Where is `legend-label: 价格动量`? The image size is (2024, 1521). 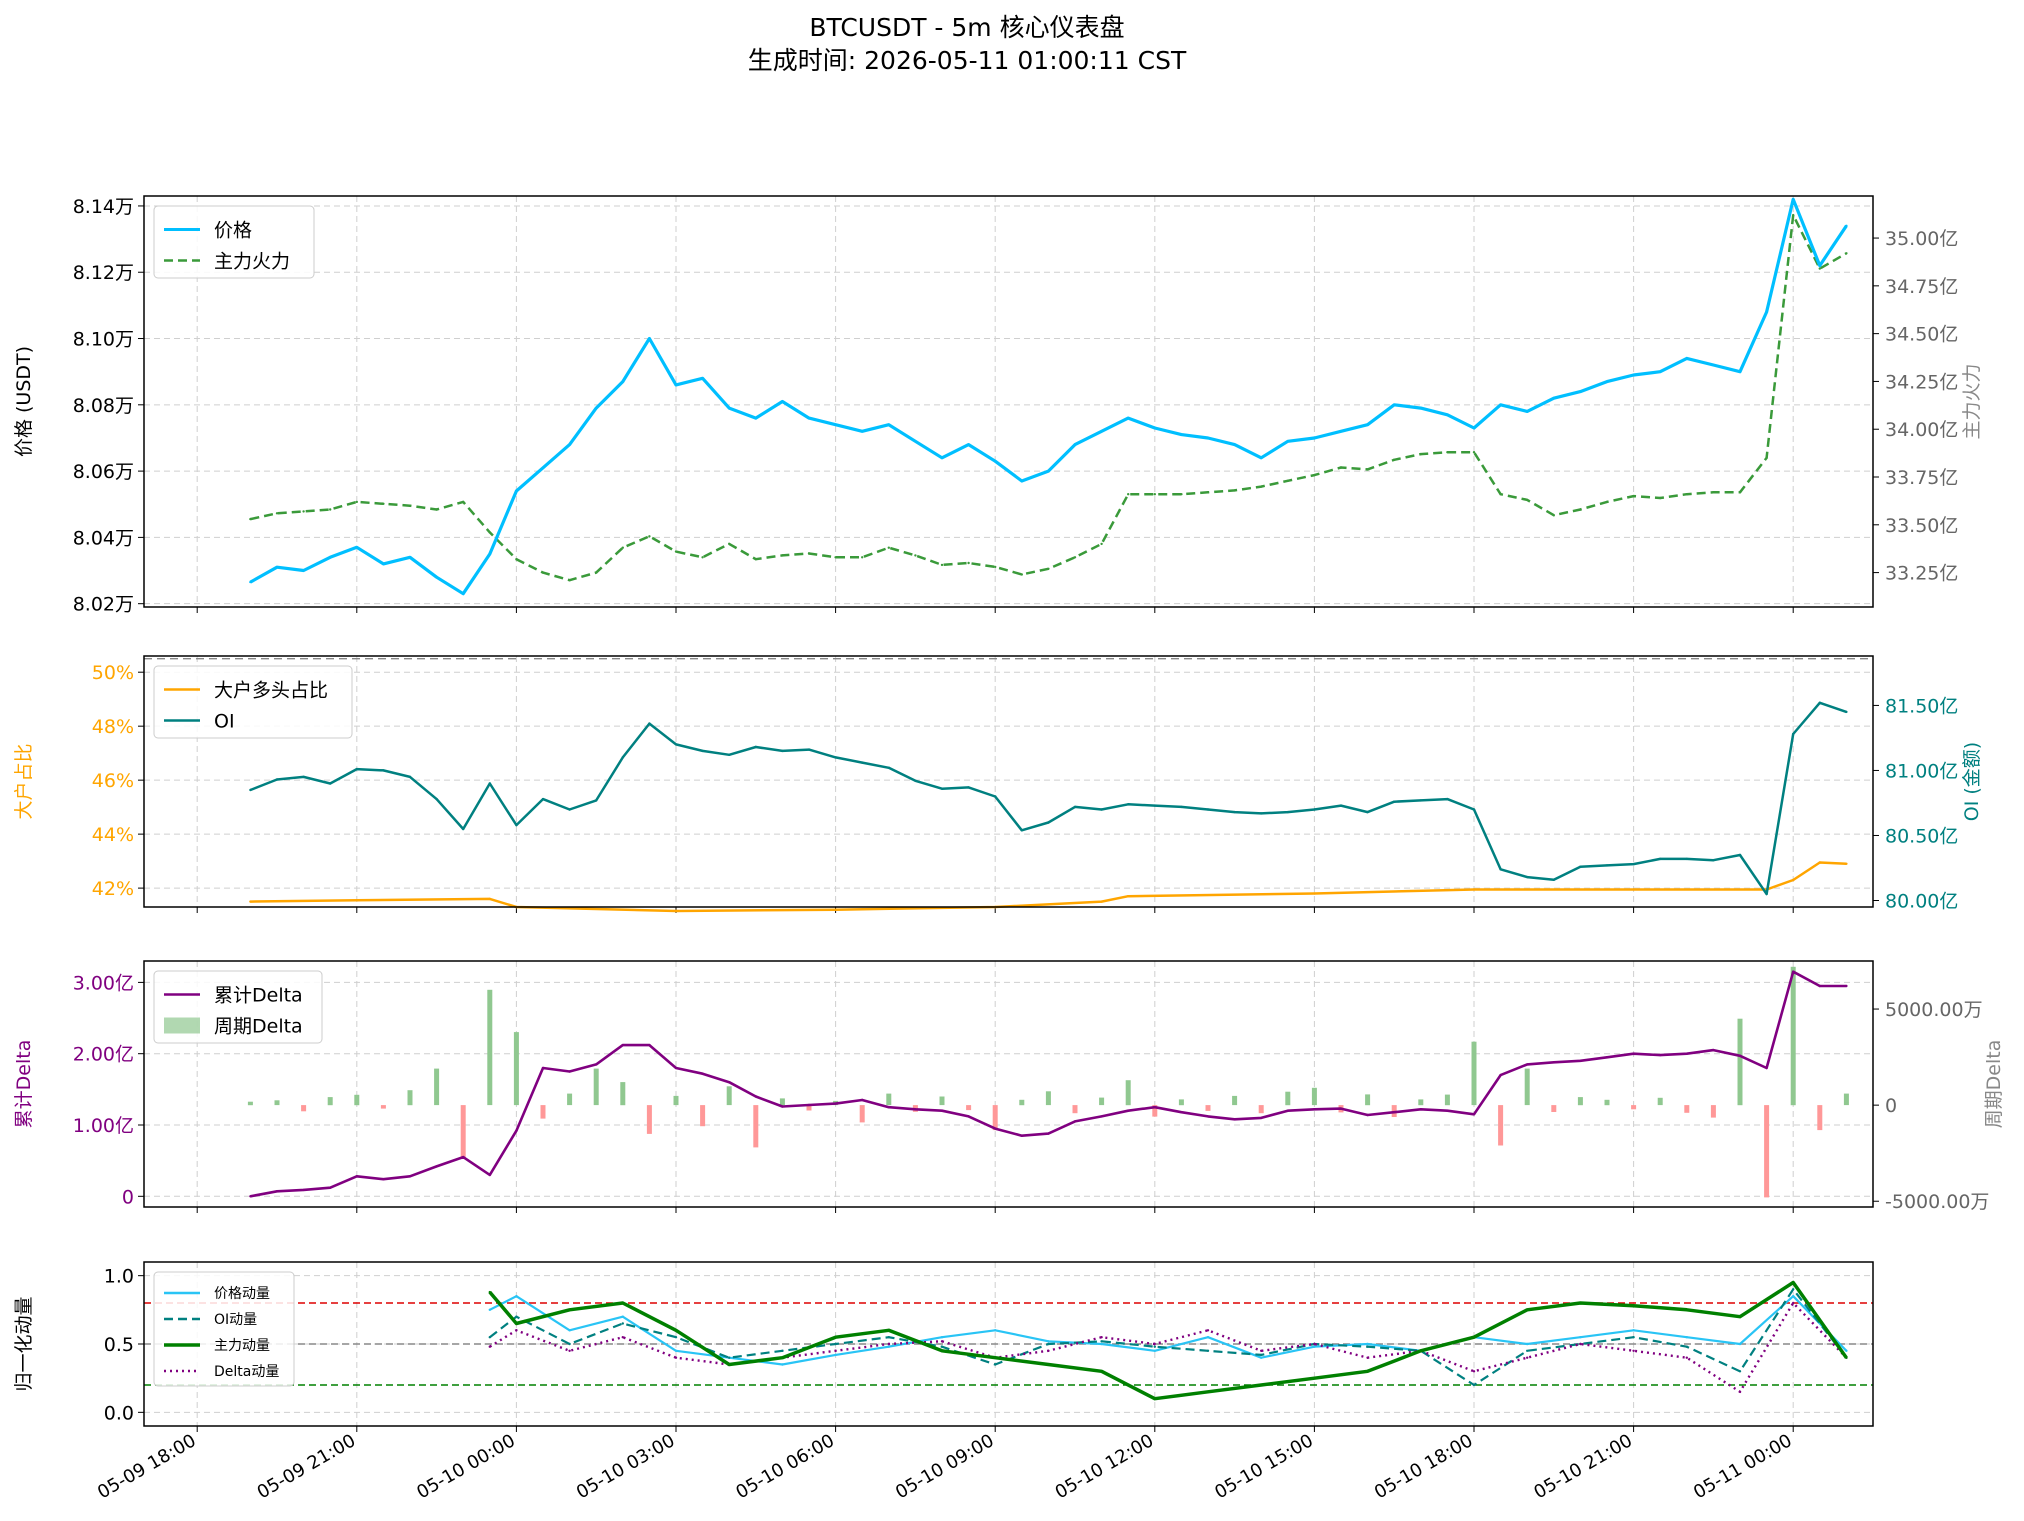 legend-label: 价格动量 is located at coordinates (242, 1294).